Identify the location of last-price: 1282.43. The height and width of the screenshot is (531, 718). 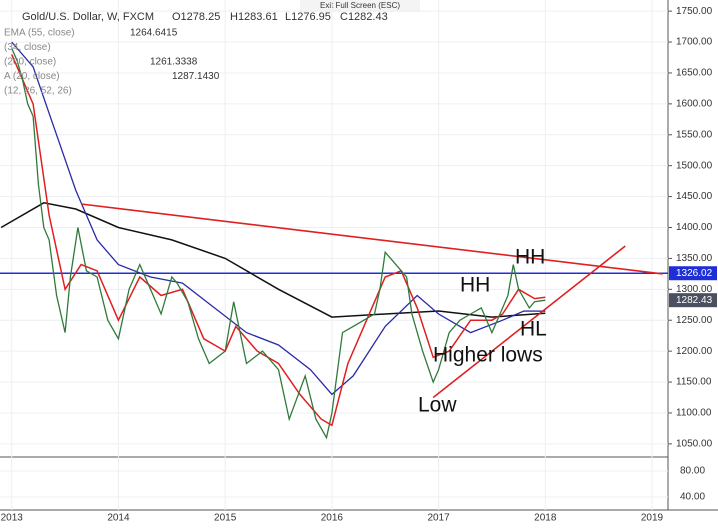
(694, 300).